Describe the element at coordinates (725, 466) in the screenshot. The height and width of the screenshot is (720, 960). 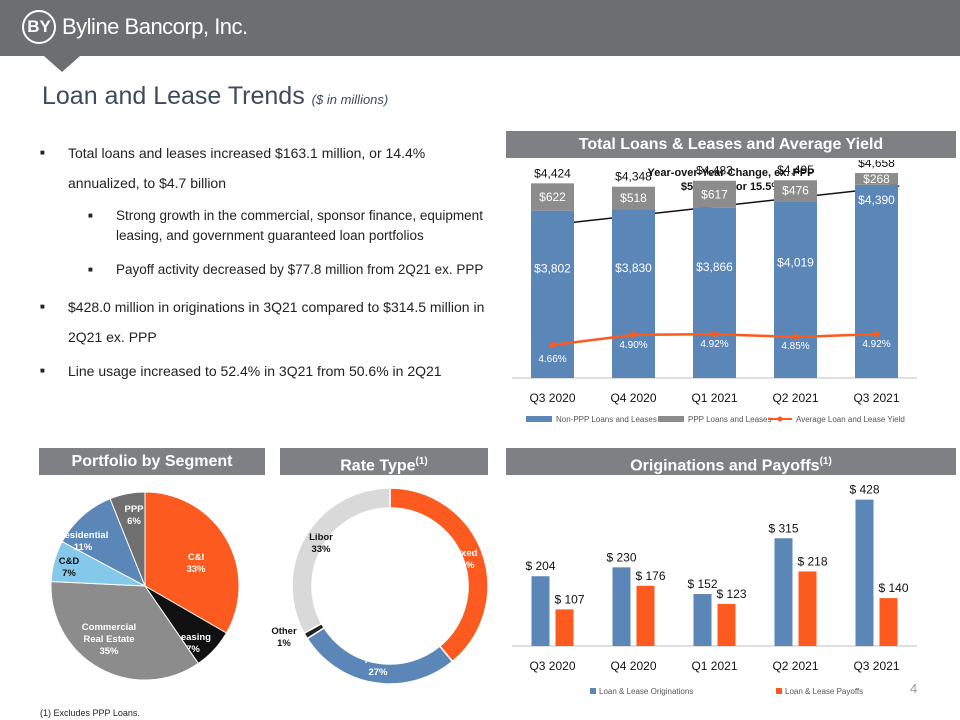
I see `orig-header-text: Originations and Payoffs` at that location.